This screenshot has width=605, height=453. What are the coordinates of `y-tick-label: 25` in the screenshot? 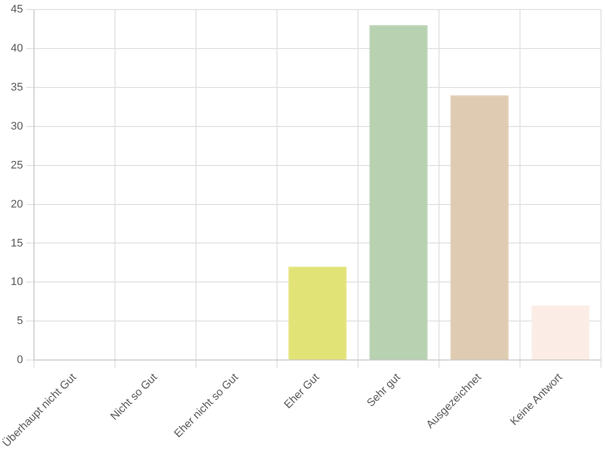 It's located at (16, 165).